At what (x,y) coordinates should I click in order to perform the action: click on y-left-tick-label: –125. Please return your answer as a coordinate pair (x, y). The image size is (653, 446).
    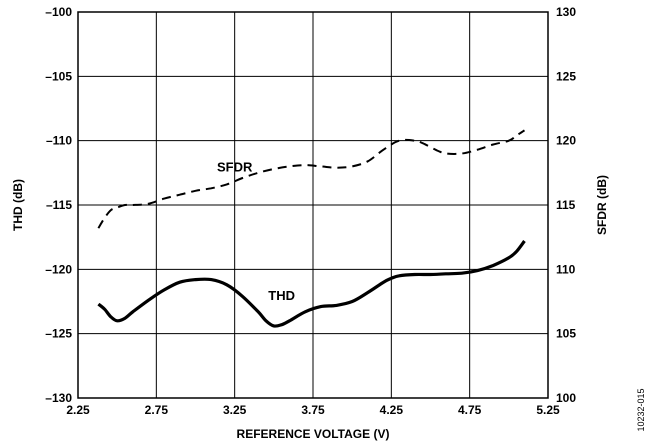
    Looking at the image, I should click on (58, 334).